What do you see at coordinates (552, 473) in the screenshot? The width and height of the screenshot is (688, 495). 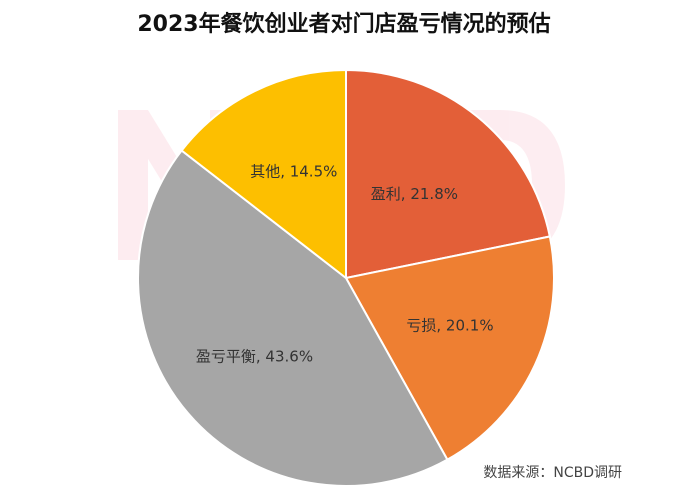 I see `source-note: 数据来源：NCBD调研` at bounding box center [552, 473].